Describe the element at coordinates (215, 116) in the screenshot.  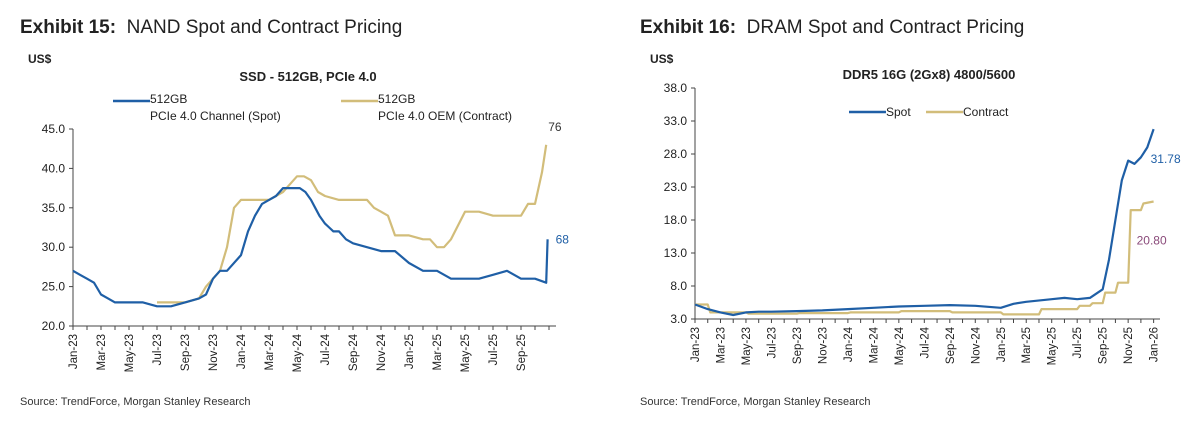
I see `legend-spot-sublabel: PCIe 4.0 Channel (Spot)` at that location.